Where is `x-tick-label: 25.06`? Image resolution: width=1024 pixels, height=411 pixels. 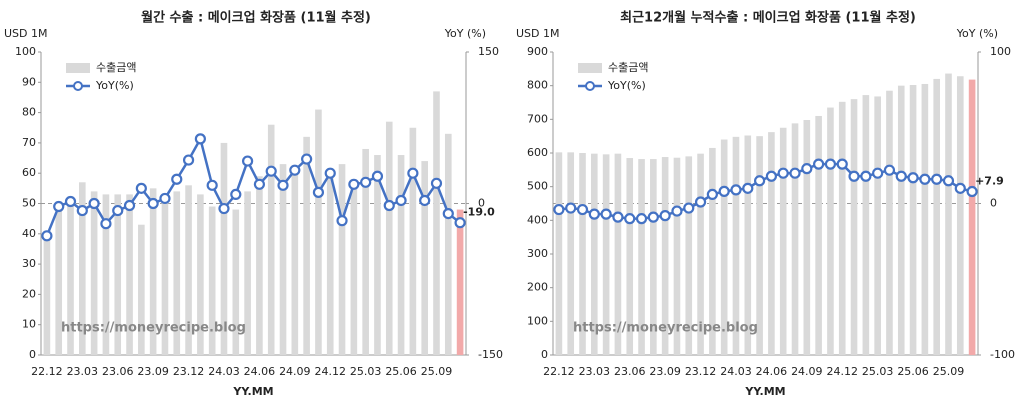 x-tick-label: 25.06 is located at coordinates (401, 371).